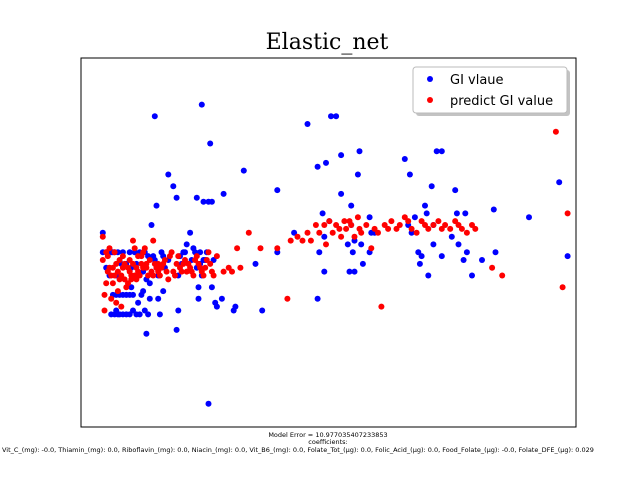  I want to click on legend-label-gi-value: GI vlaue, so click(477, 80).